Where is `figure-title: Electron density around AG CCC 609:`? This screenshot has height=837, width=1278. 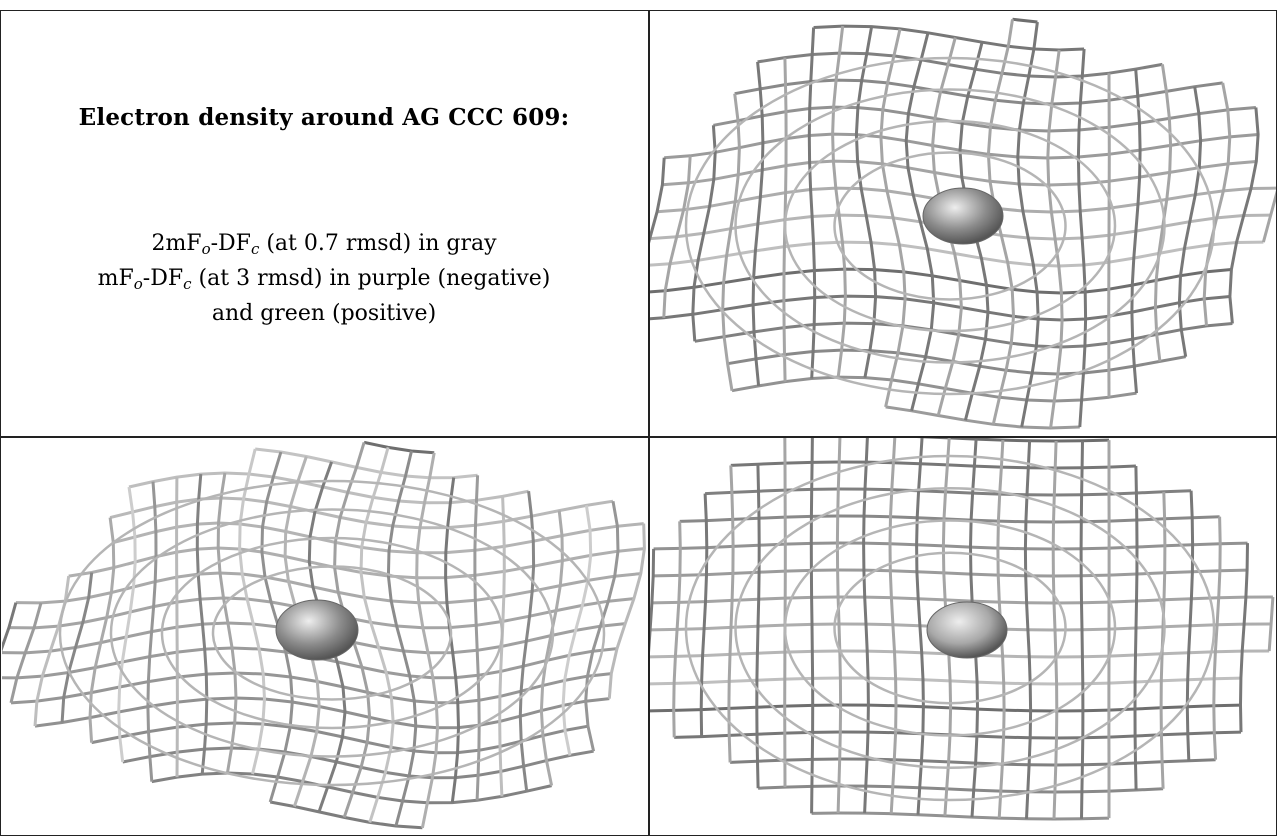
figure-title: Electron density around AG CCC 609: is located at coordinates (324, 117).